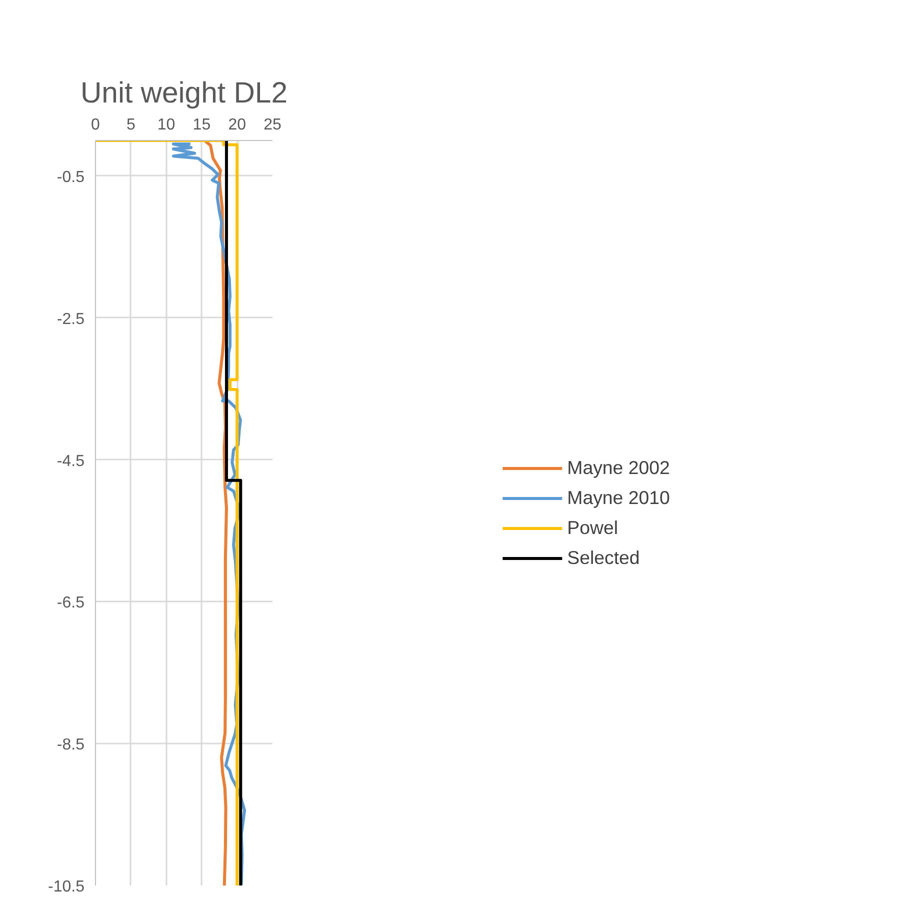 This screenshot has height=906, width=903. What do you see at coordinates (70, 177) in the screenshot?
I see `y-tick-label: -0.5` at bounding box center [70, 177].